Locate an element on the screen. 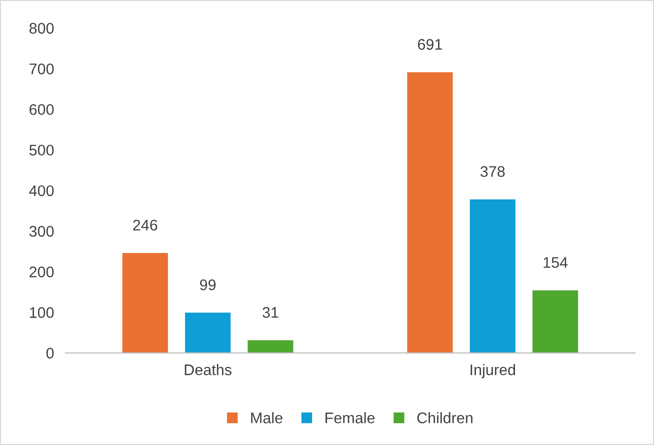  x-tick-label: Deaths is located at coordinates (208, 370).